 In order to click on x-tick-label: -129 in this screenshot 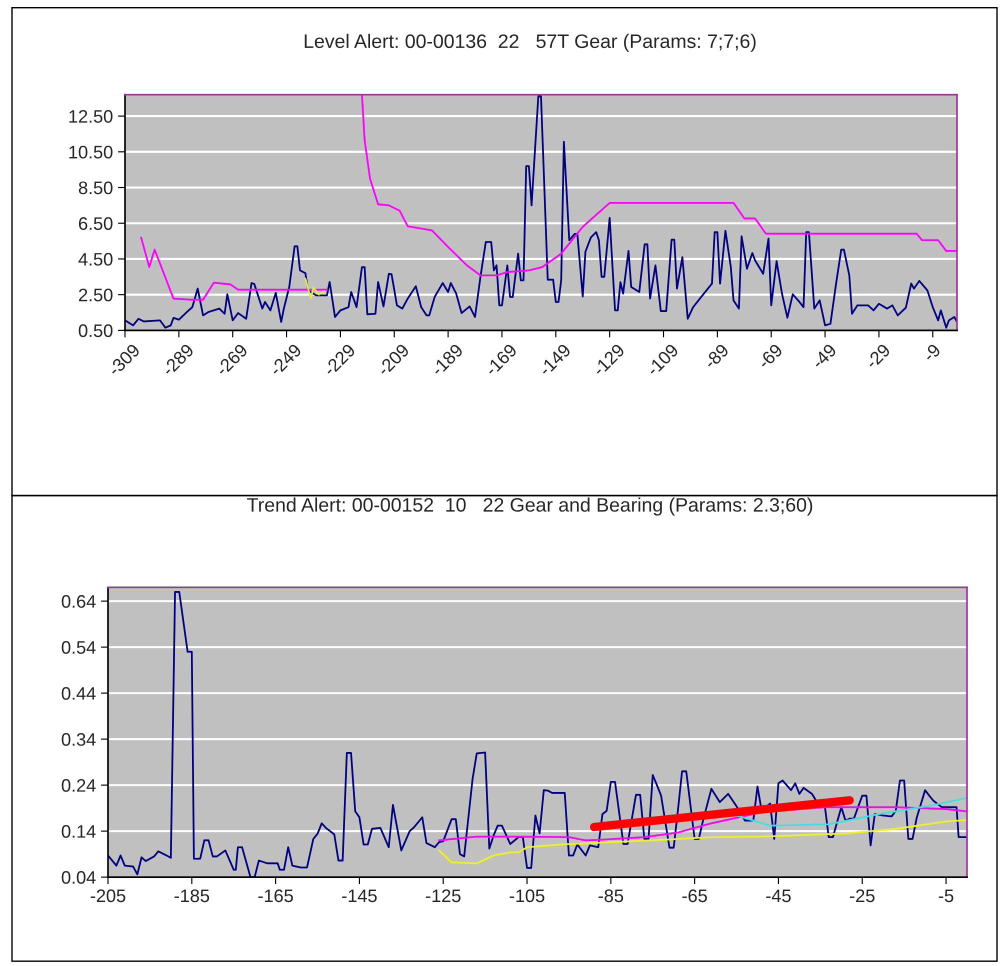, I will do `click(609, 360)`.